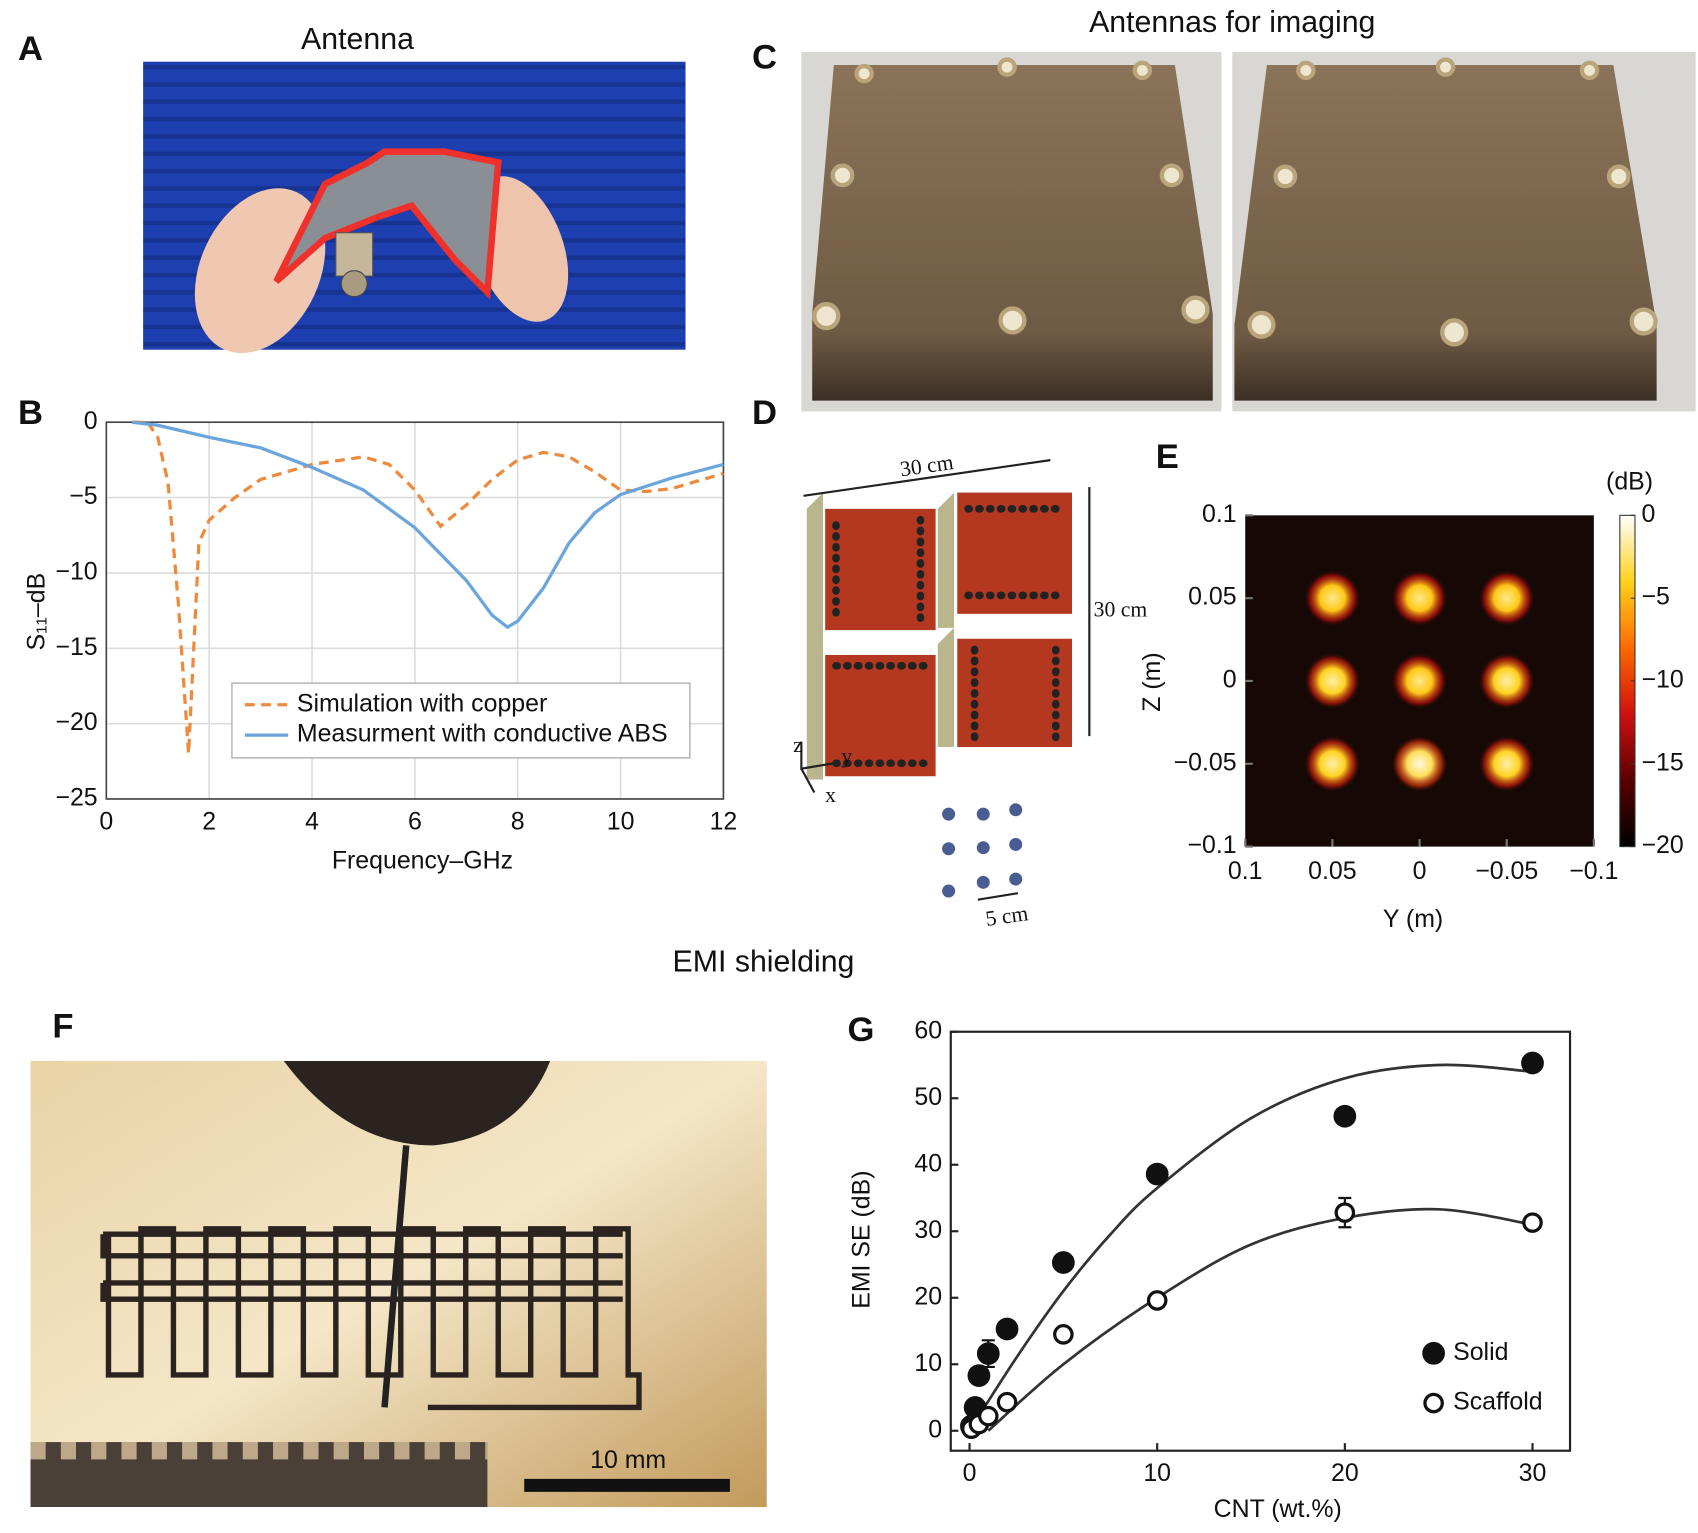 This screenshot has width=1698, height=1533. What do you see at coordinates (415, 821) in the screenshot?
I see `x-tick-label: 6` at bounding box center [415, 821].